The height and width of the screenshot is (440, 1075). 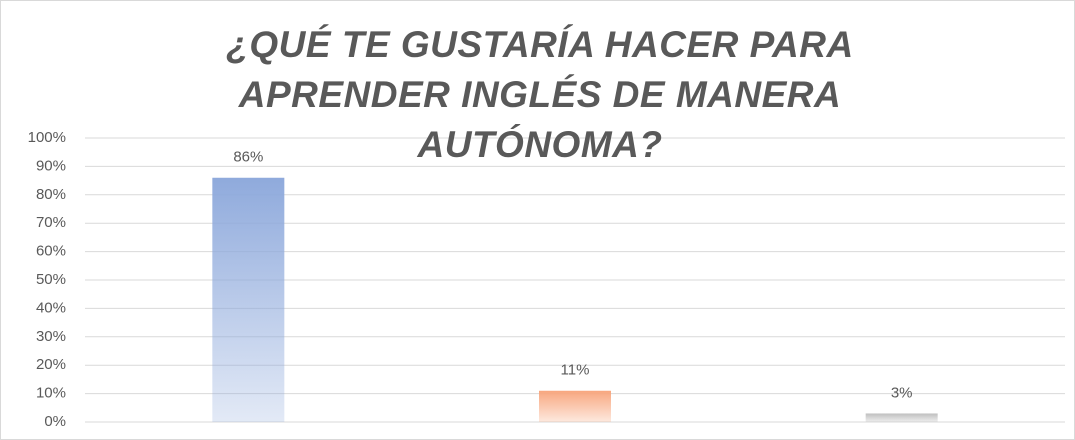 What do you see at coordinates (55, 421) in the screenshot?
I see `y-tick-label: 0%` at bounding box center [55, 421].